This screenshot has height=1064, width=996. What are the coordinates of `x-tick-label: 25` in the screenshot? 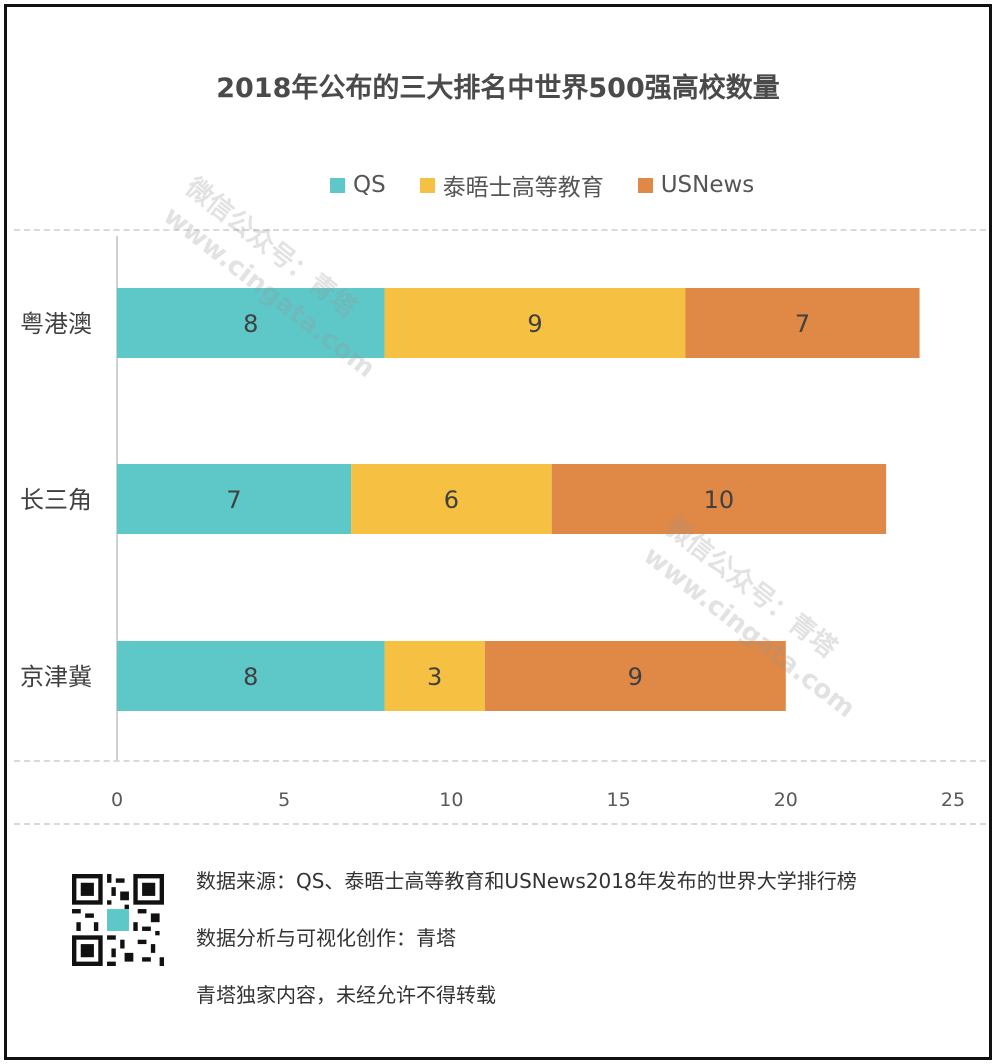 It's located at (953, 800).